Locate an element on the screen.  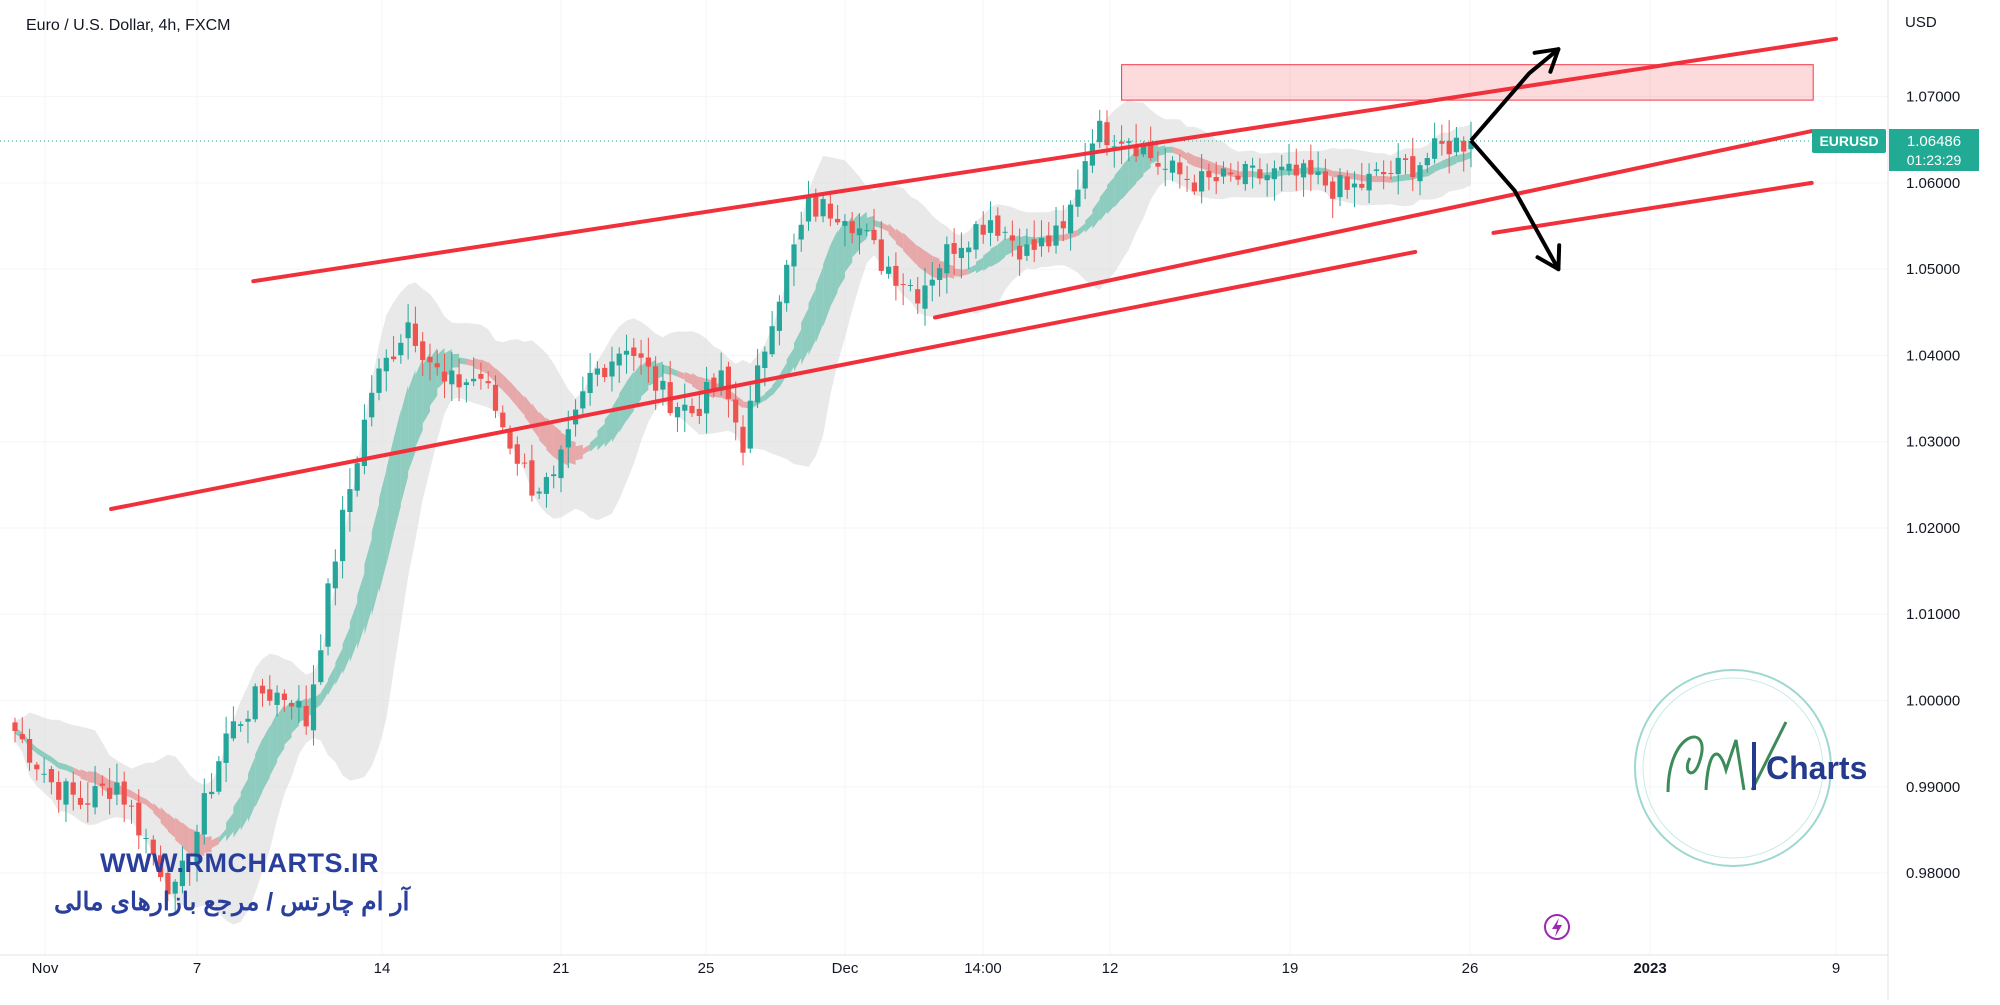
symbol-tag: EURUSD is located at coordinates (1849, 141).